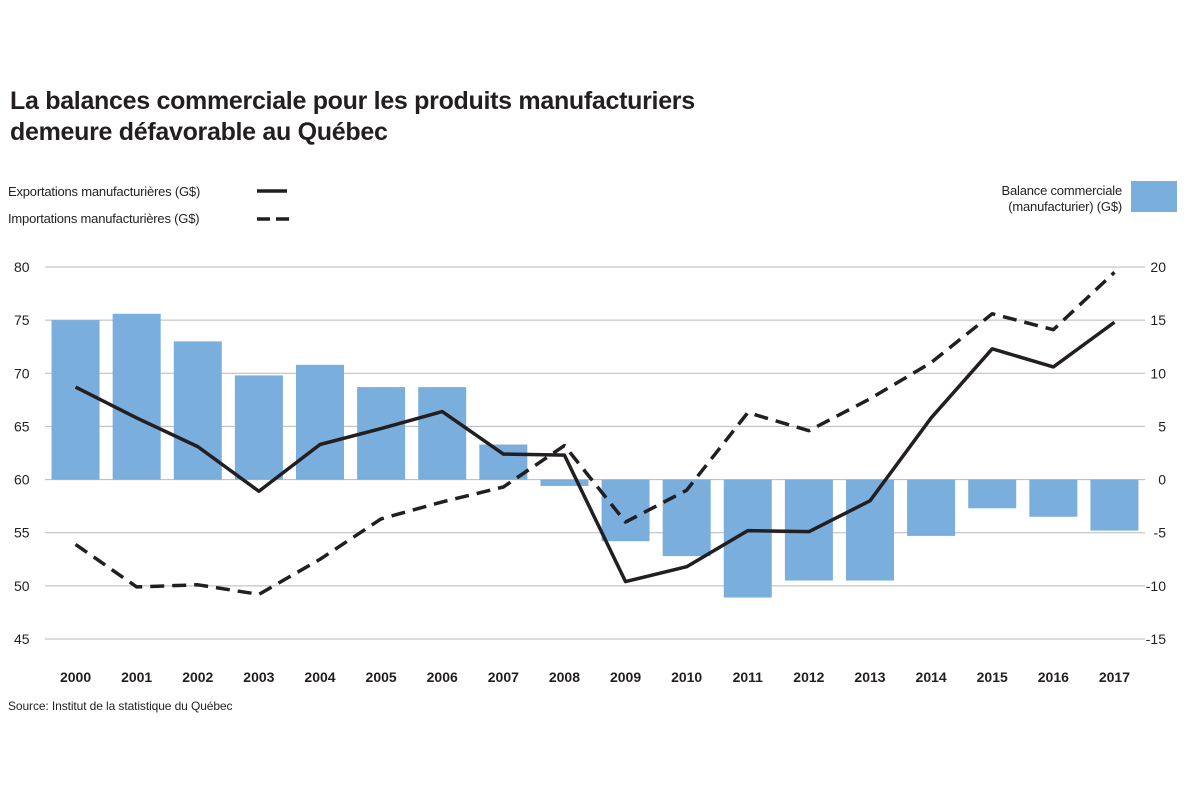  Describe the element at coordinates (931, 507) in the screenshot. I see `balance-bar-2014` at that location.